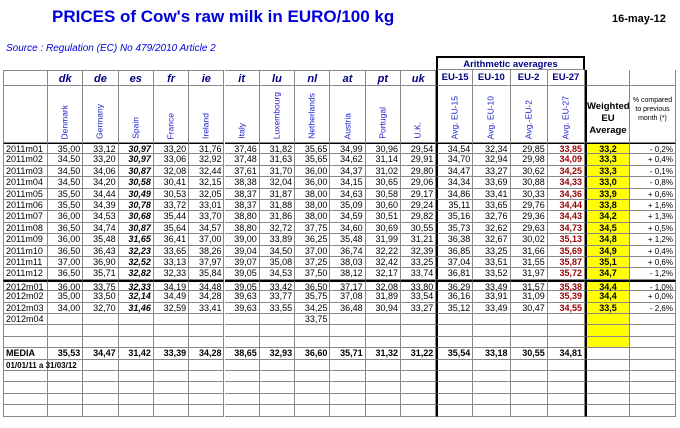  Describe the element at coordinates (566, 285) in the screenshot. I see `average: 35,38` at that location.